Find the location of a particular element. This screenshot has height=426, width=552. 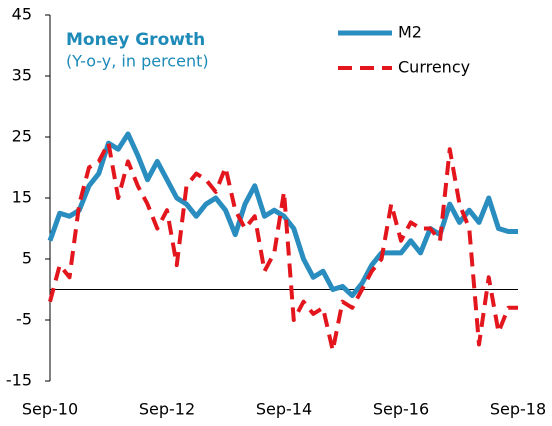

y-tick-label: -15 is located at coordinates (19, 380).